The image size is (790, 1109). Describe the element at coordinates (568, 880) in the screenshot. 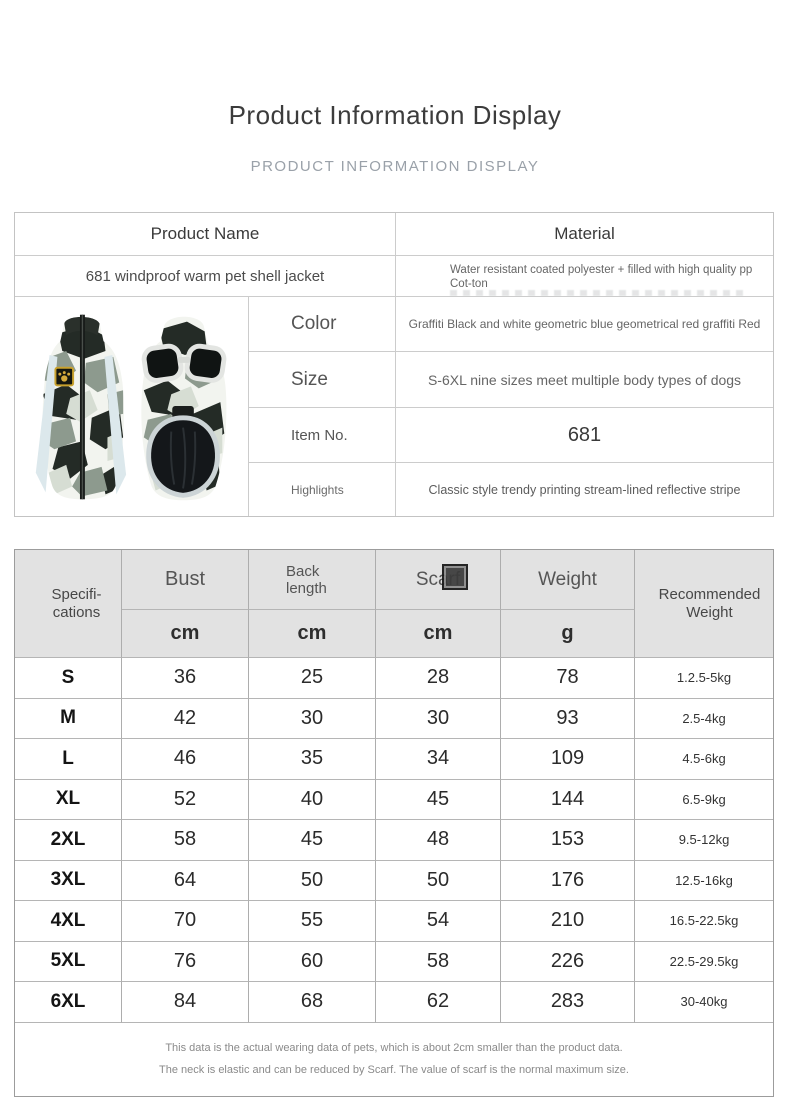

I see `row-weight: 176` at that location.